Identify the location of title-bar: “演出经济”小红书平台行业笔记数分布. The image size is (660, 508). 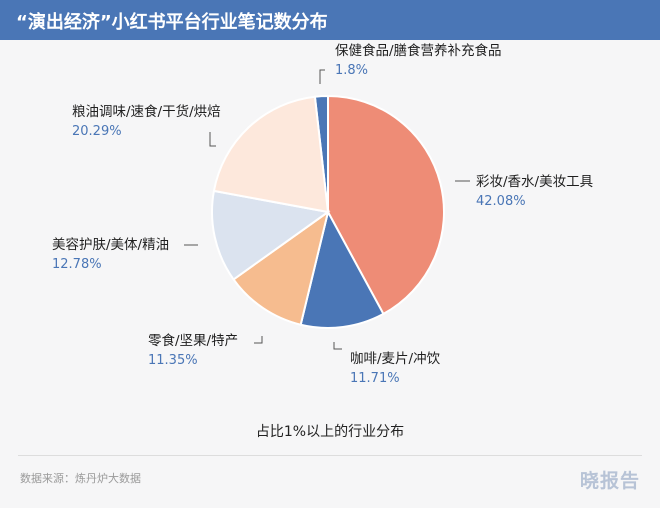
(330, 20).